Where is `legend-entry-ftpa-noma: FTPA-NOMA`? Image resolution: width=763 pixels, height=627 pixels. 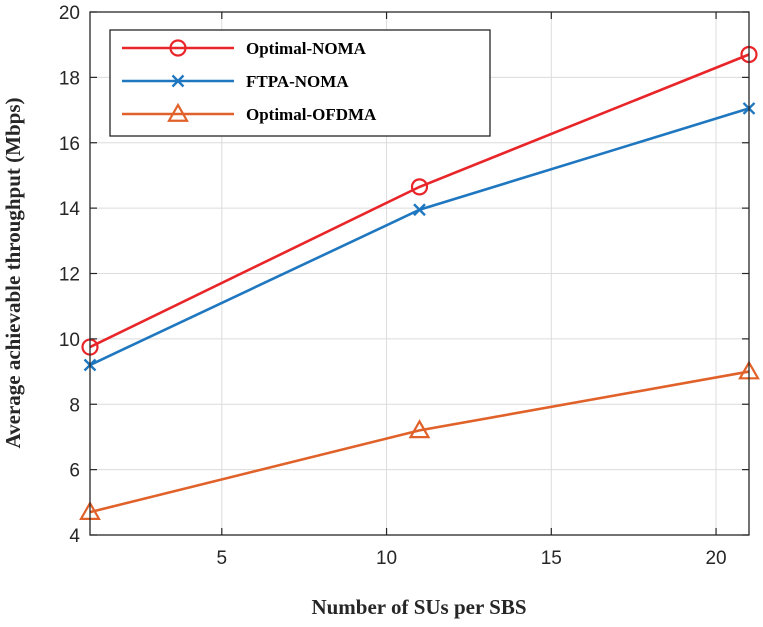
legend-entry-ftpa-noma: FTPA-NOMA is located at coordinates (235, 81).